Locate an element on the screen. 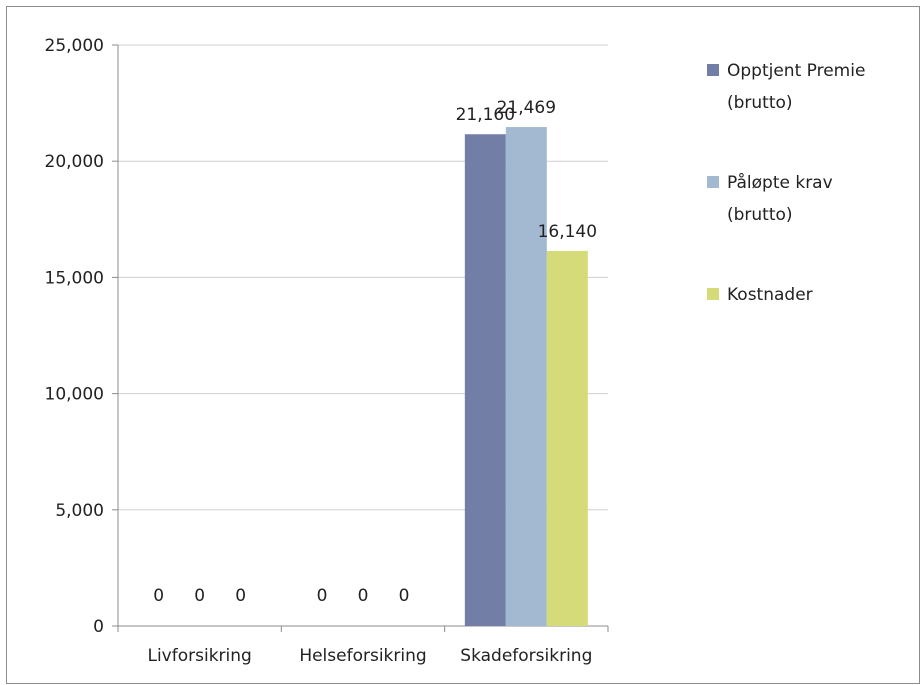 The height and width of the screenshot is (685, 921). y-tick-label: 5,000 is located at coordinates (79, 511).